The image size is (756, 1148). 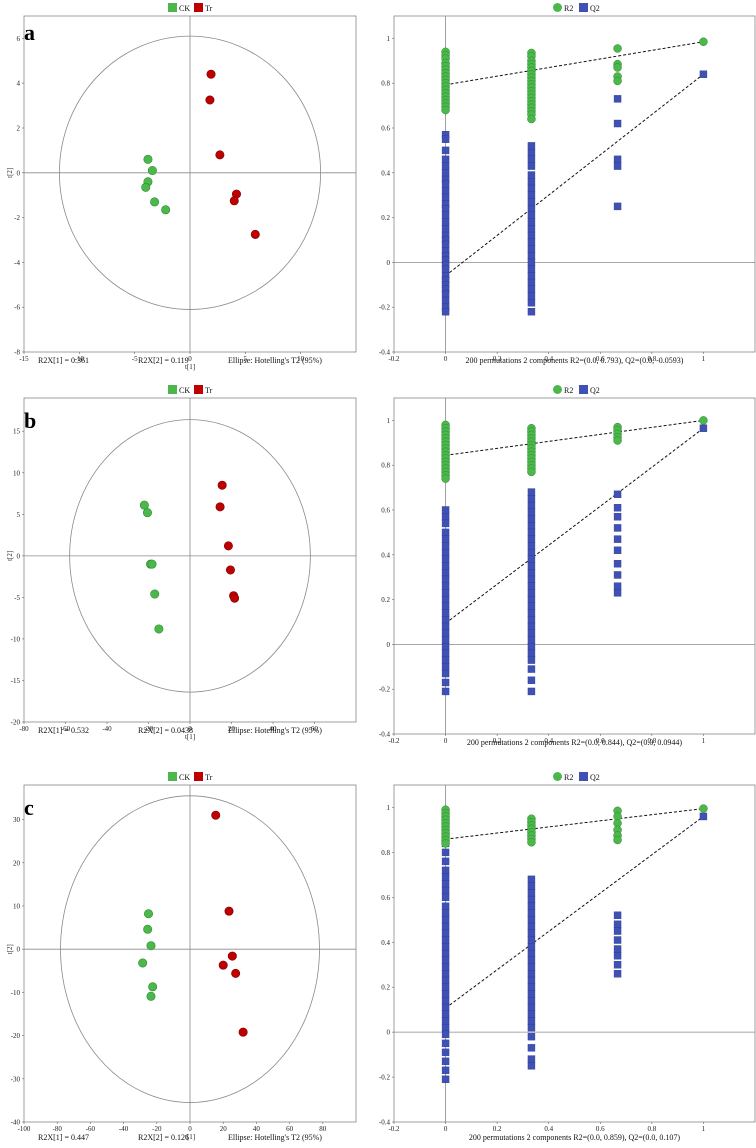 I want to click on y-tick-label: -8, so click(x=17, y=353).